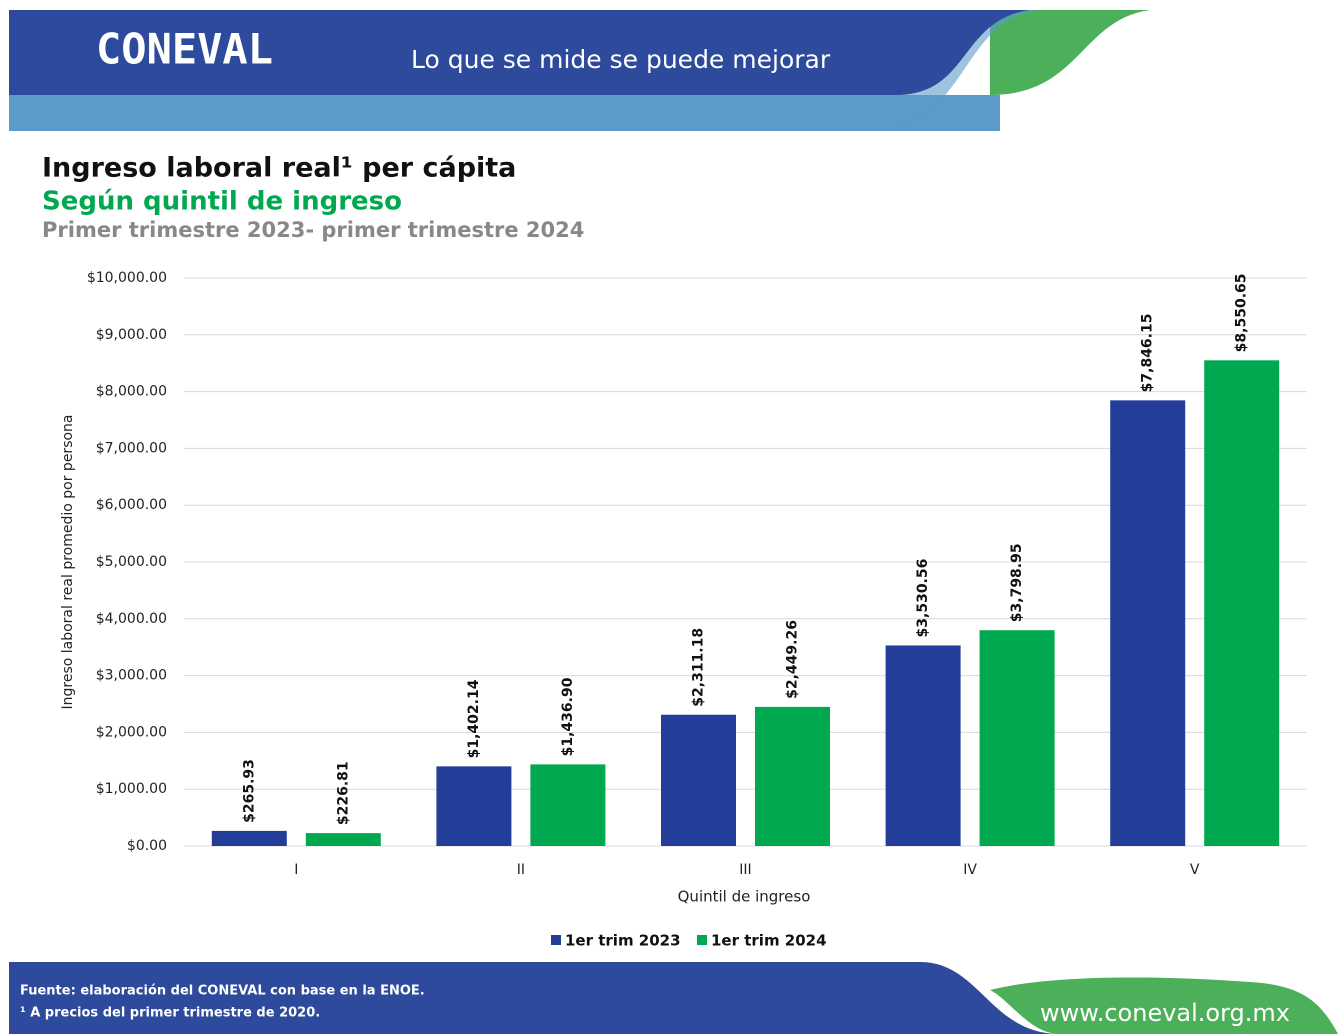 This screenshot has width=1338, height=1034. I want to click on legend-label: 1er trim 2024, so click(769, 941).